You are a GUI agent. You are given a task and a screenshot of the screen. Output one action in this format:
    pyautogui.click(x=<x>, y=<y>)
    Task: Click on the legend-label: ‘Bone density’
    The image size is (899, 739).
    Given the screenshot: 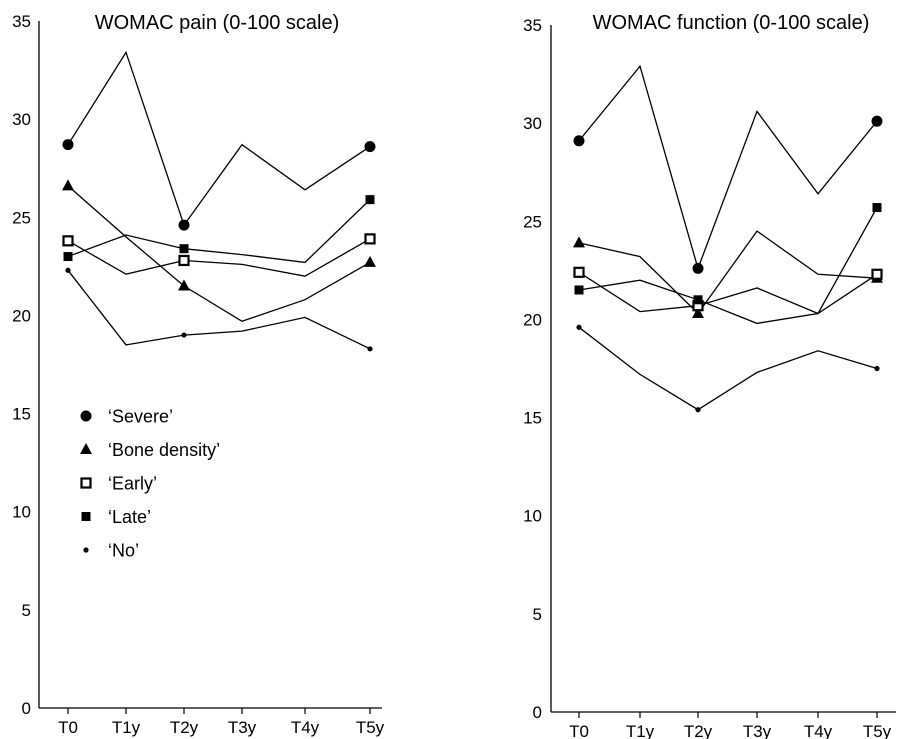 What is the action you would take?
    pyautogui.click(x=164, y=450)
    